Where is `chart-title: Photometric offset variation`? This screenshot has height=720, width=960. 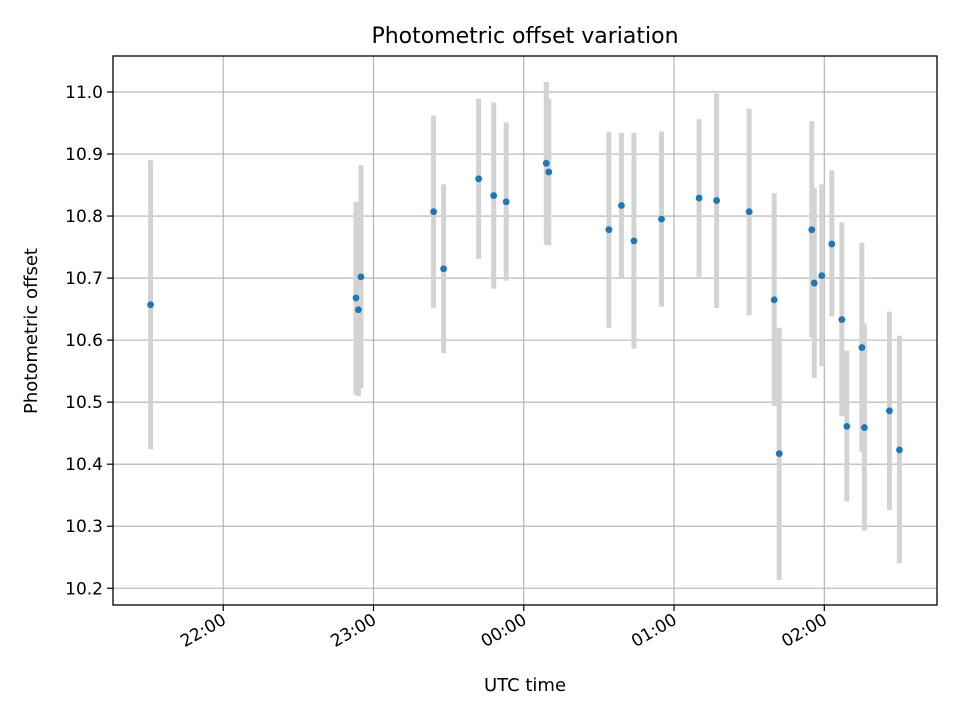 chart-title: Photometric offset variation is located at coordinates (524, 36).